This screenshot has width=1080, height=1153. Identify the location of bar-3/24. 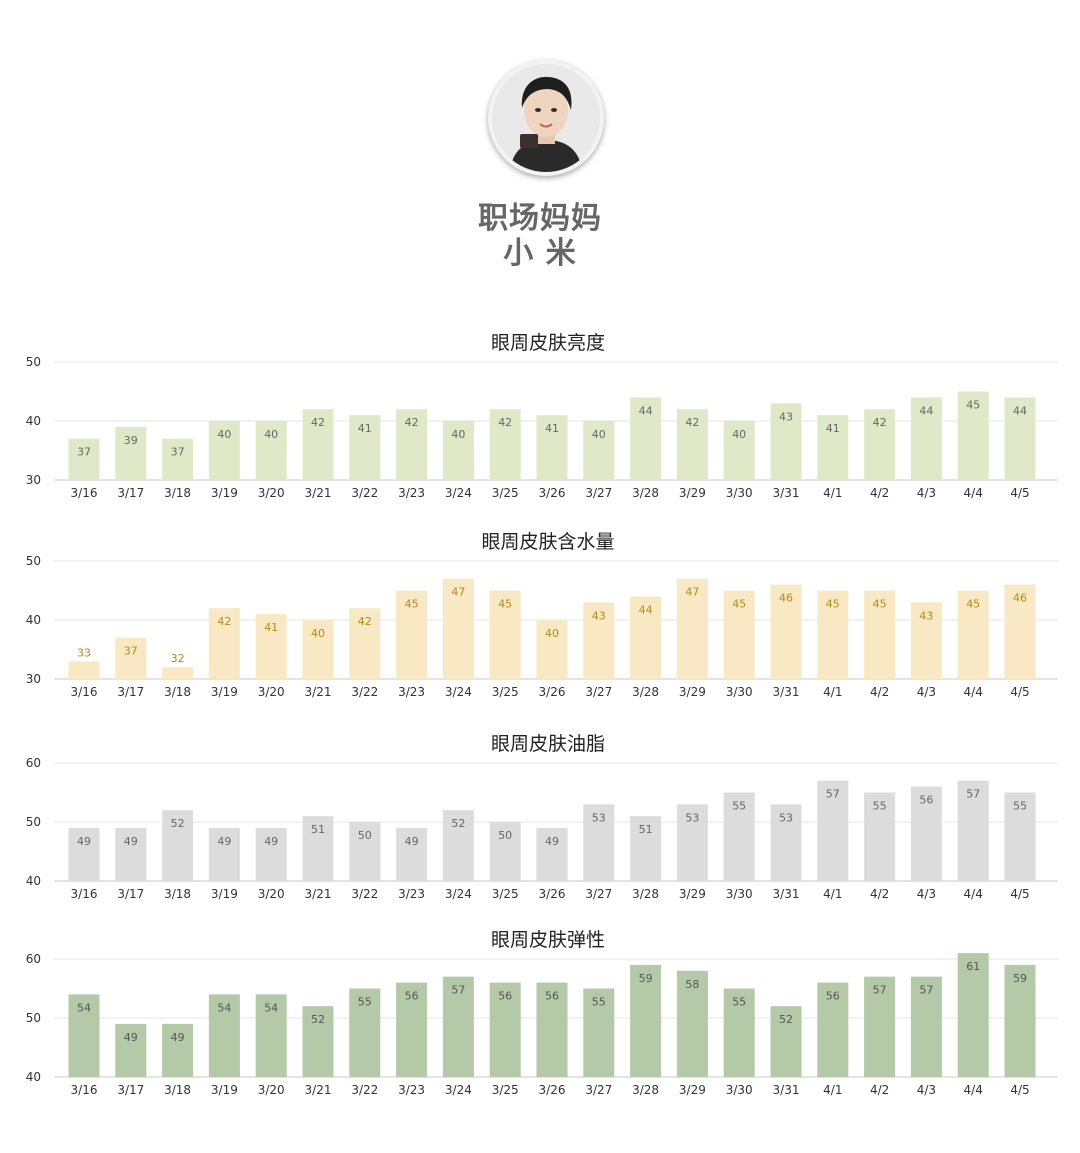
(458, 1026).